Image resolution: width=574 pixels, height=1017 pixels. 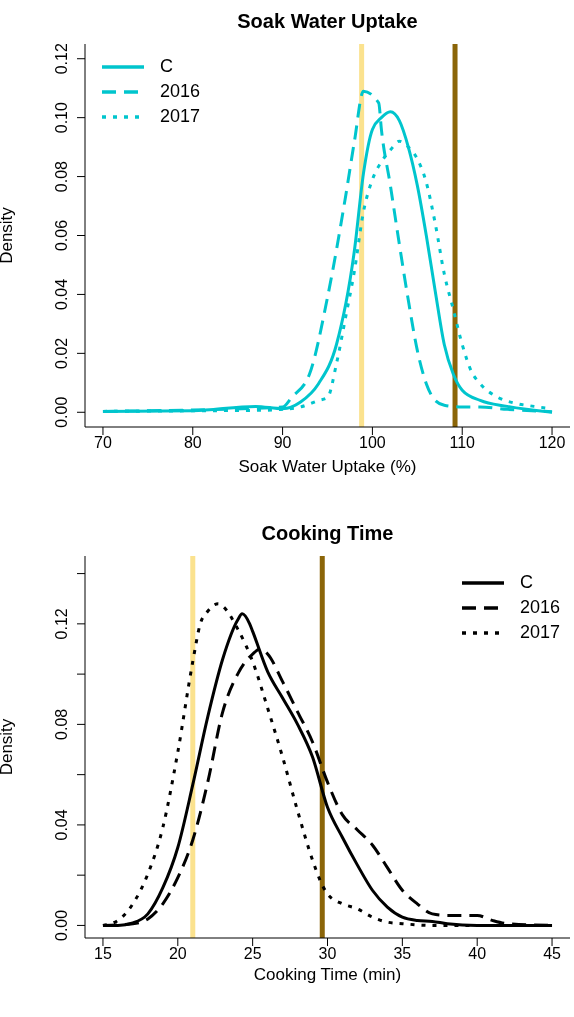 I want to click on x-tick-label: 90, so click(x=282, y=443).